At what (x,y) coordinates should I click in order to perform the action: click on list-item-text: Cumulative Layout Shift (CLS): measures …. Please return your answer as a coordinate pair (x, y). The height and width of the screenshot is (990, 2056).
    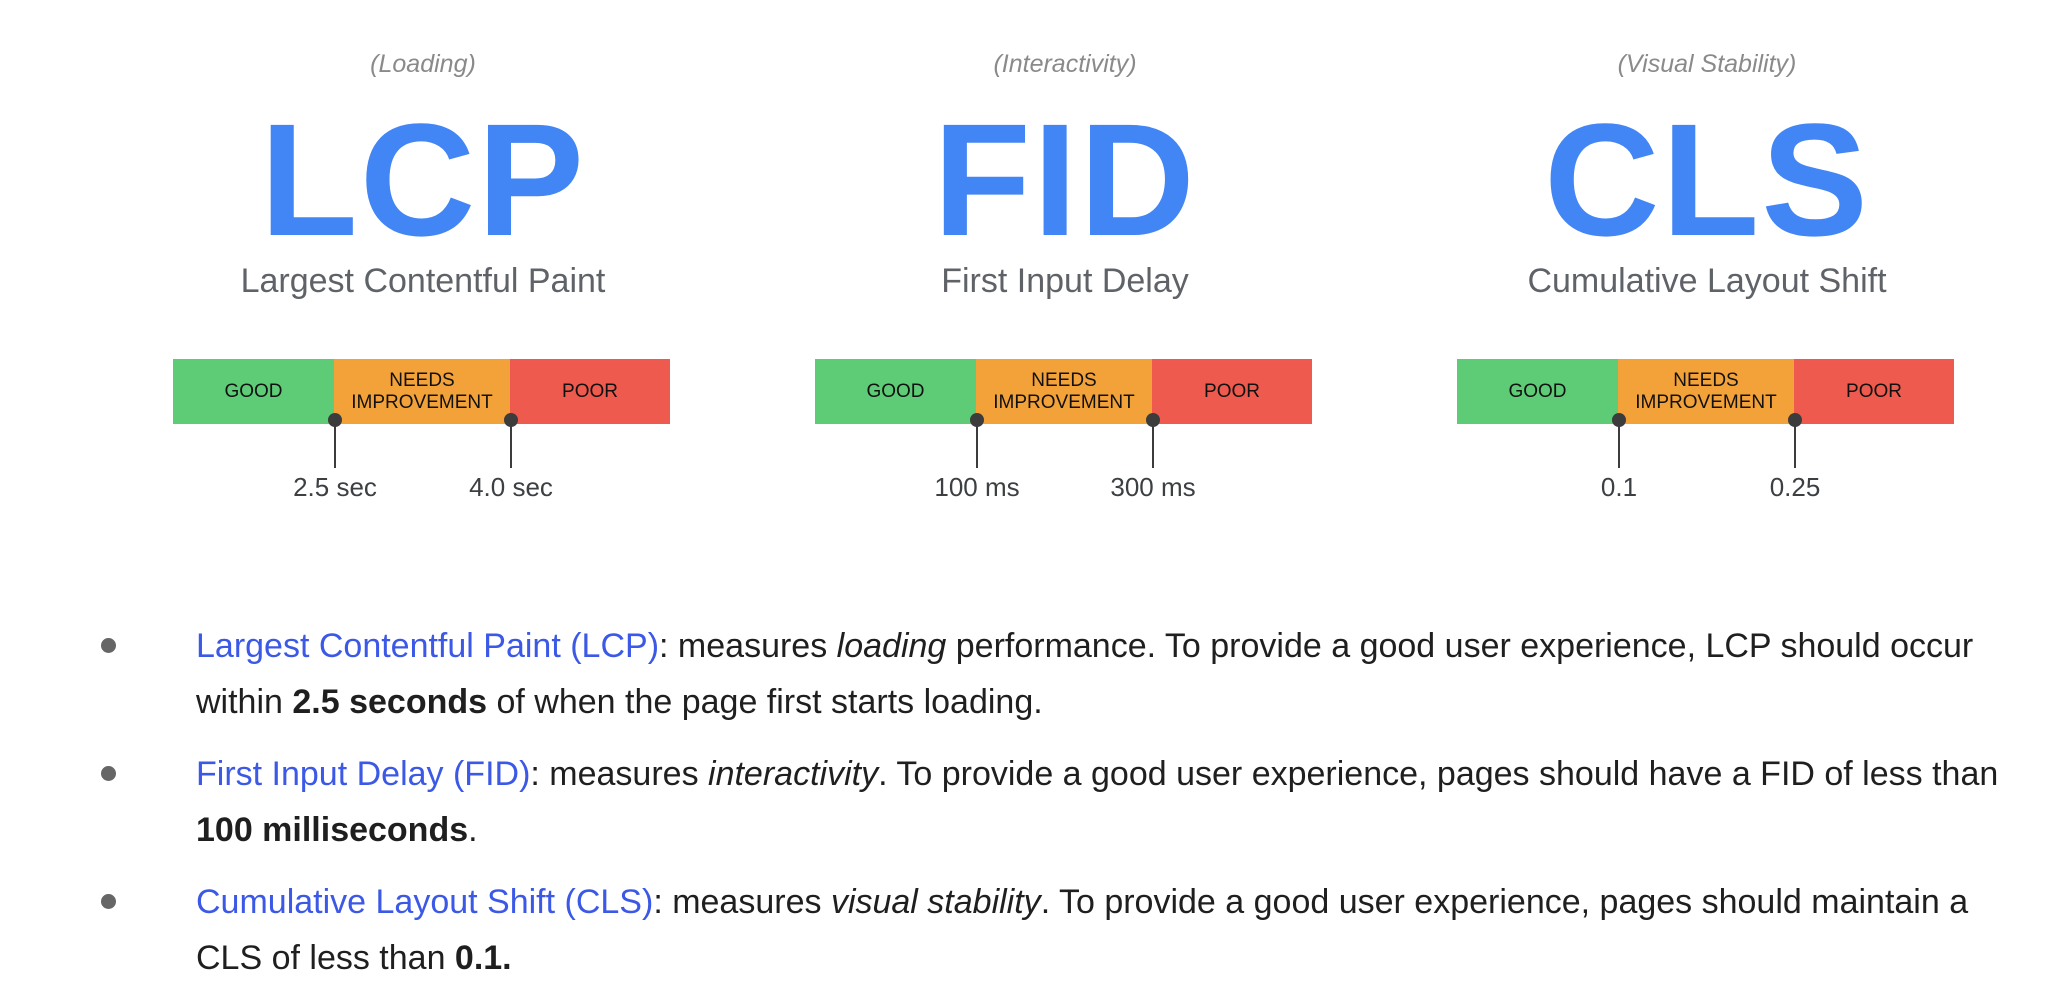
    Looking at the image, I should click on (1111, 930).